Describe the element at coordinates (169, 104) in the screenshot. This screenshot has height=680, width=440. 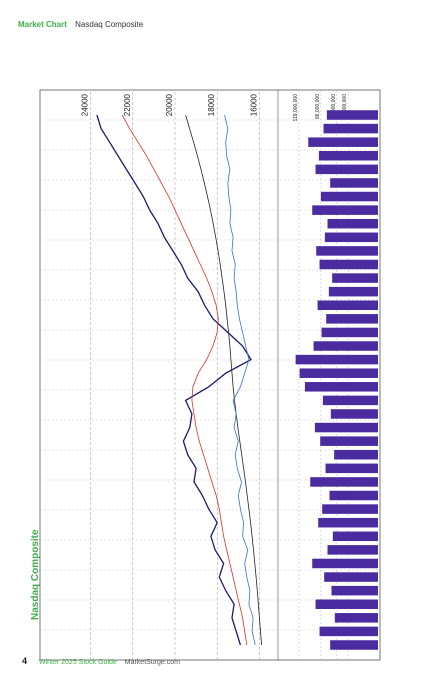
I see `y-tick-label: 20000` at that location.